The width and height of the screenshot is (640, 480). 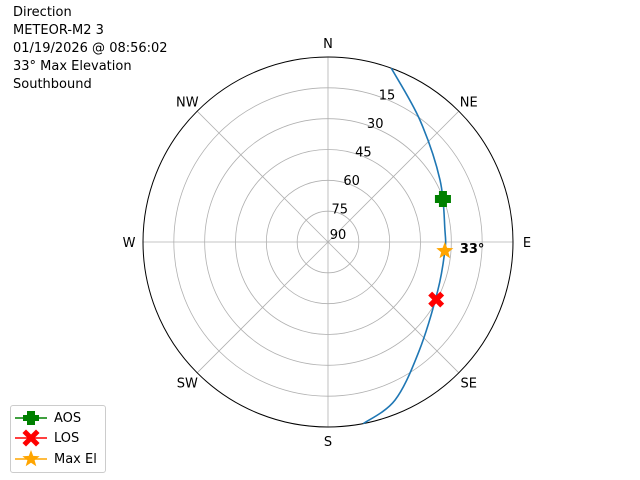 I want to click on los-marker-stroke, so click(x=436, y=299).